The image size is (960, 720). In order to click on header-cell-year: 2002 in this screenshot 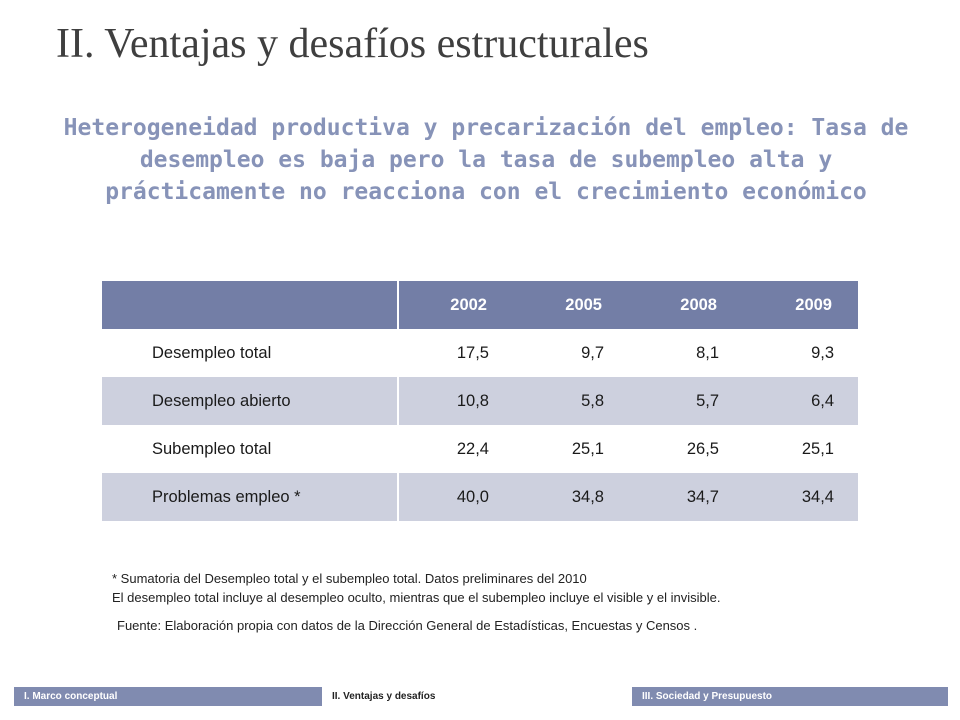, I will do `click(455, 305)`.